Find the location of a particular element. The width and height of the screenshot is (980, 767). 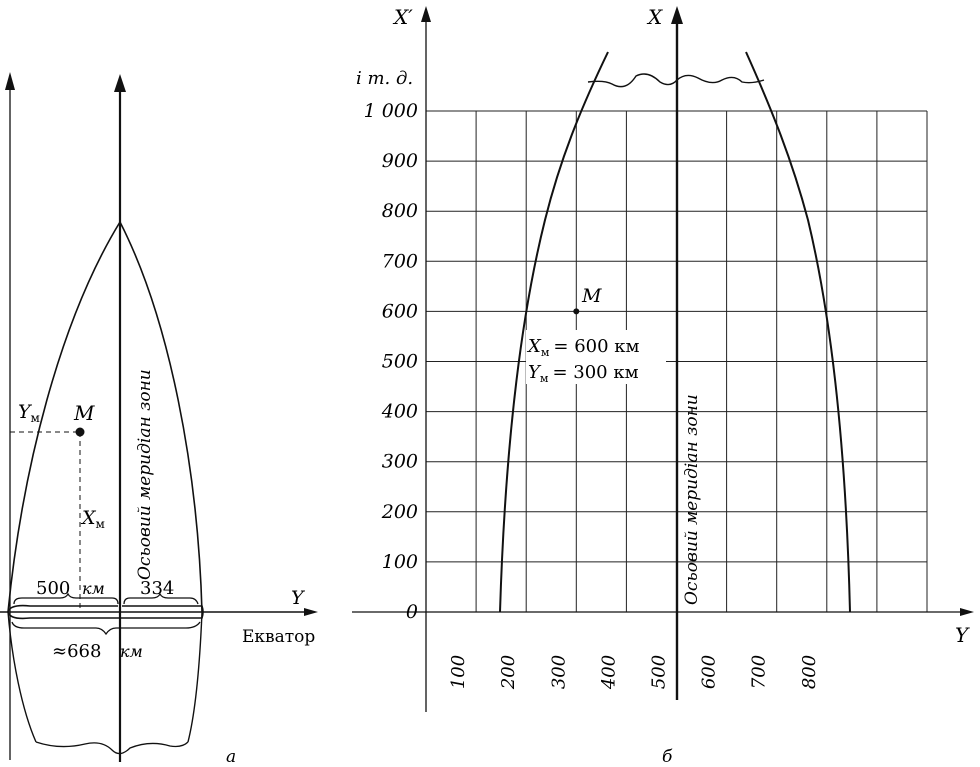

meridian-label-b: Осьовий меридіан зони is located at coordinates (692, 499).